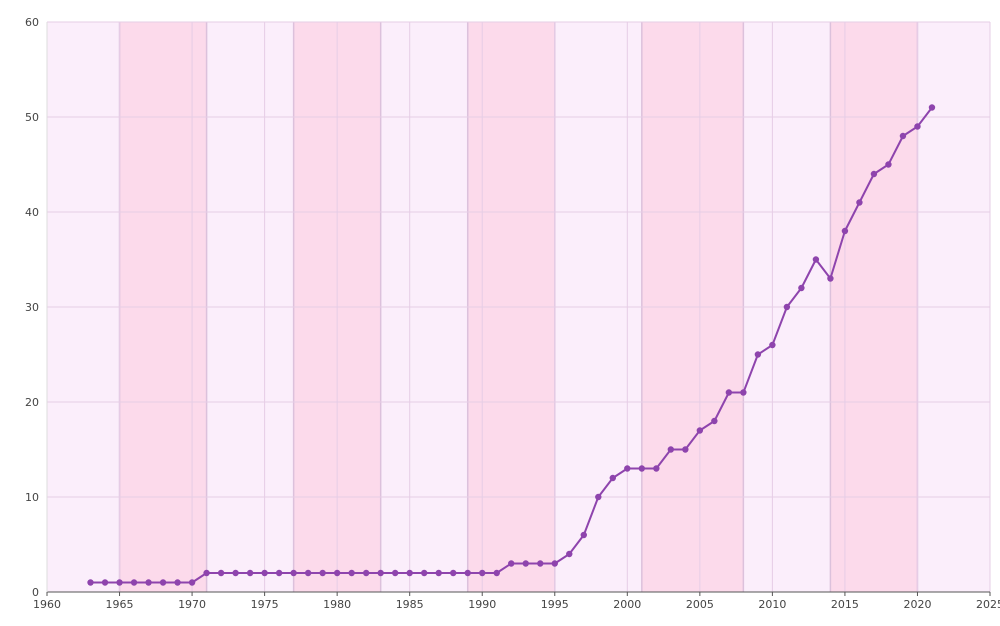 Image resolution: width=1000 pixels, height=626 pixels. I want to click on x-tick-label: 1995, so click(555, 604).